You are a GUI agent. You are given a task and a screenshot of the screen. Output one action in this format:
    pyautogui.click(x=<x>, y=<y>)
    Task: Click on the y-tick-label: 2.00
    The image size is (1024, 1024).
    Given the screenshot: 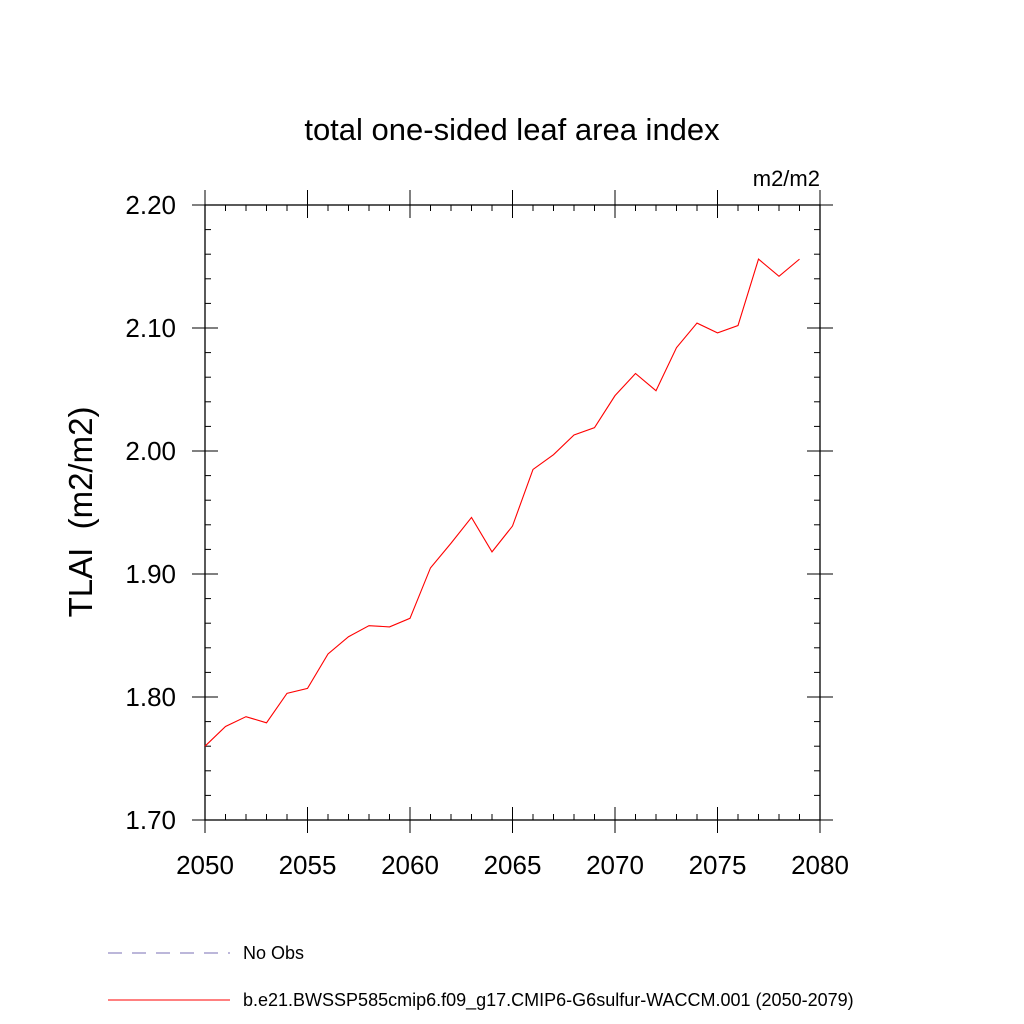 What is the action you would take?
    pyautogui.click(x=150, y=451)
    